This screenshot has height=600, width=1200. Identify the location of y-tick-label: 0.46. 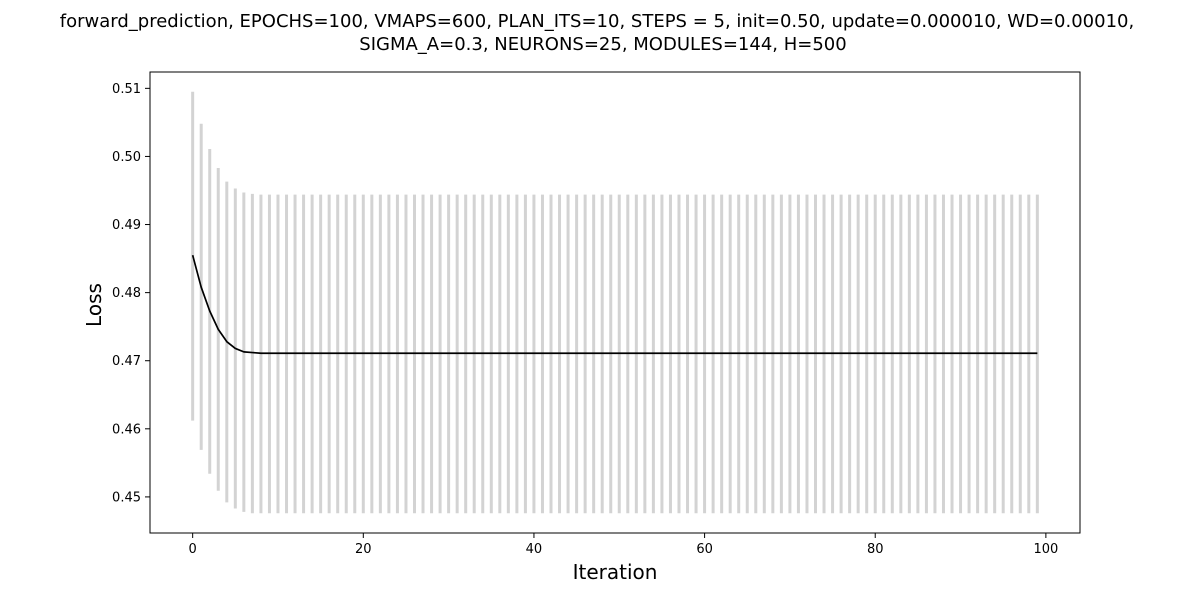
(126, 429).